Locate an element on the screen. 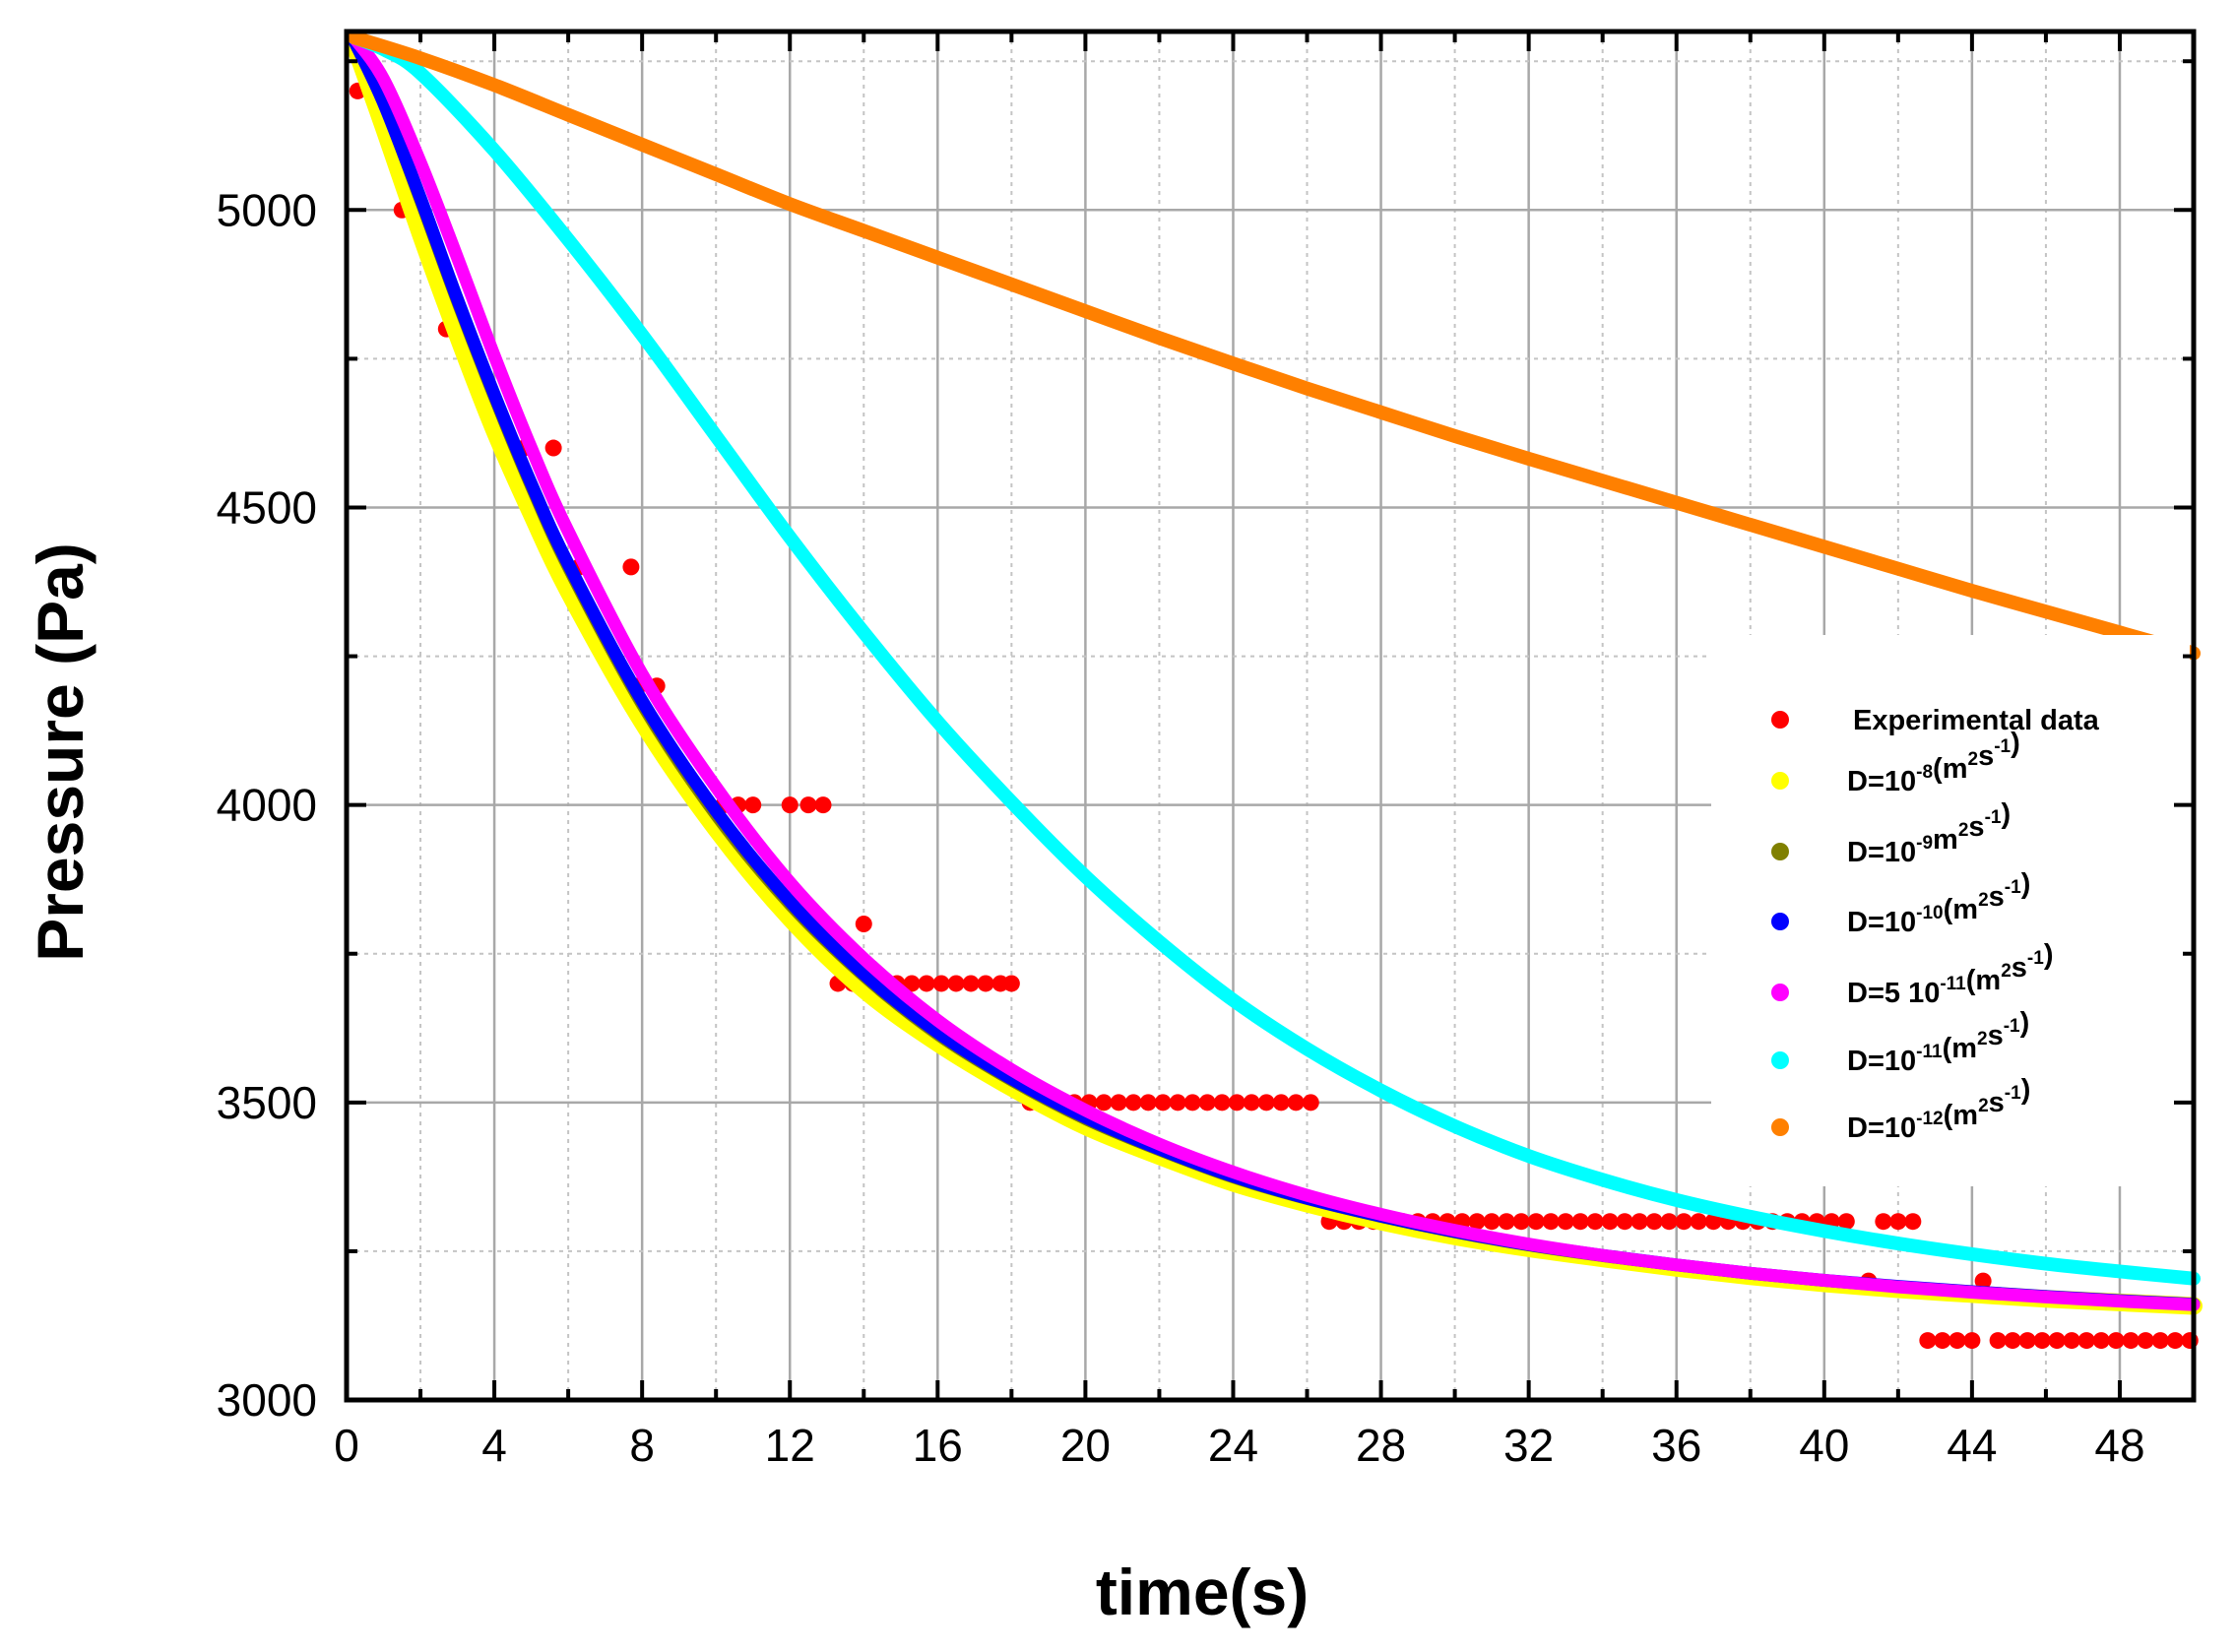  x-axis-title: time(s) is located at coordinates (1202, 1592).